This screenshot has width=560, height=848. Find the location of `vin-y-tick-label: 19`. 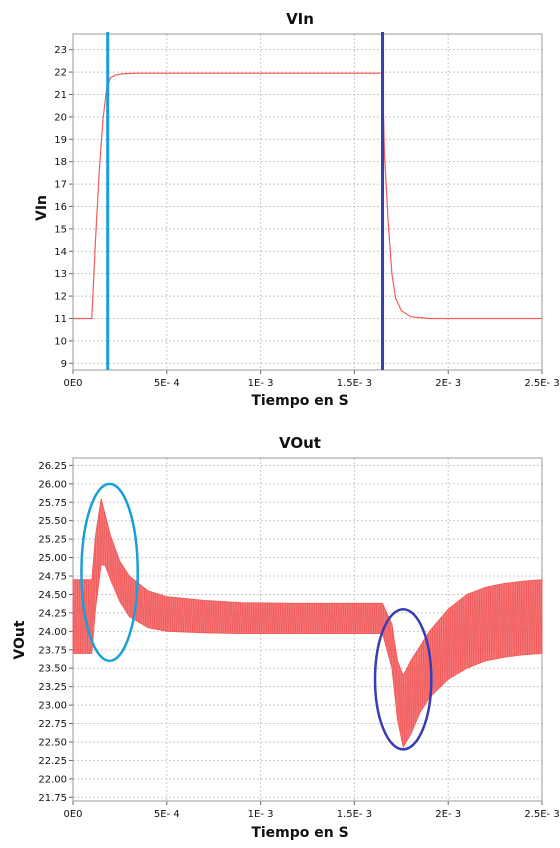

vin-y-tick-label: 19 is located at coordinates (60, 140).